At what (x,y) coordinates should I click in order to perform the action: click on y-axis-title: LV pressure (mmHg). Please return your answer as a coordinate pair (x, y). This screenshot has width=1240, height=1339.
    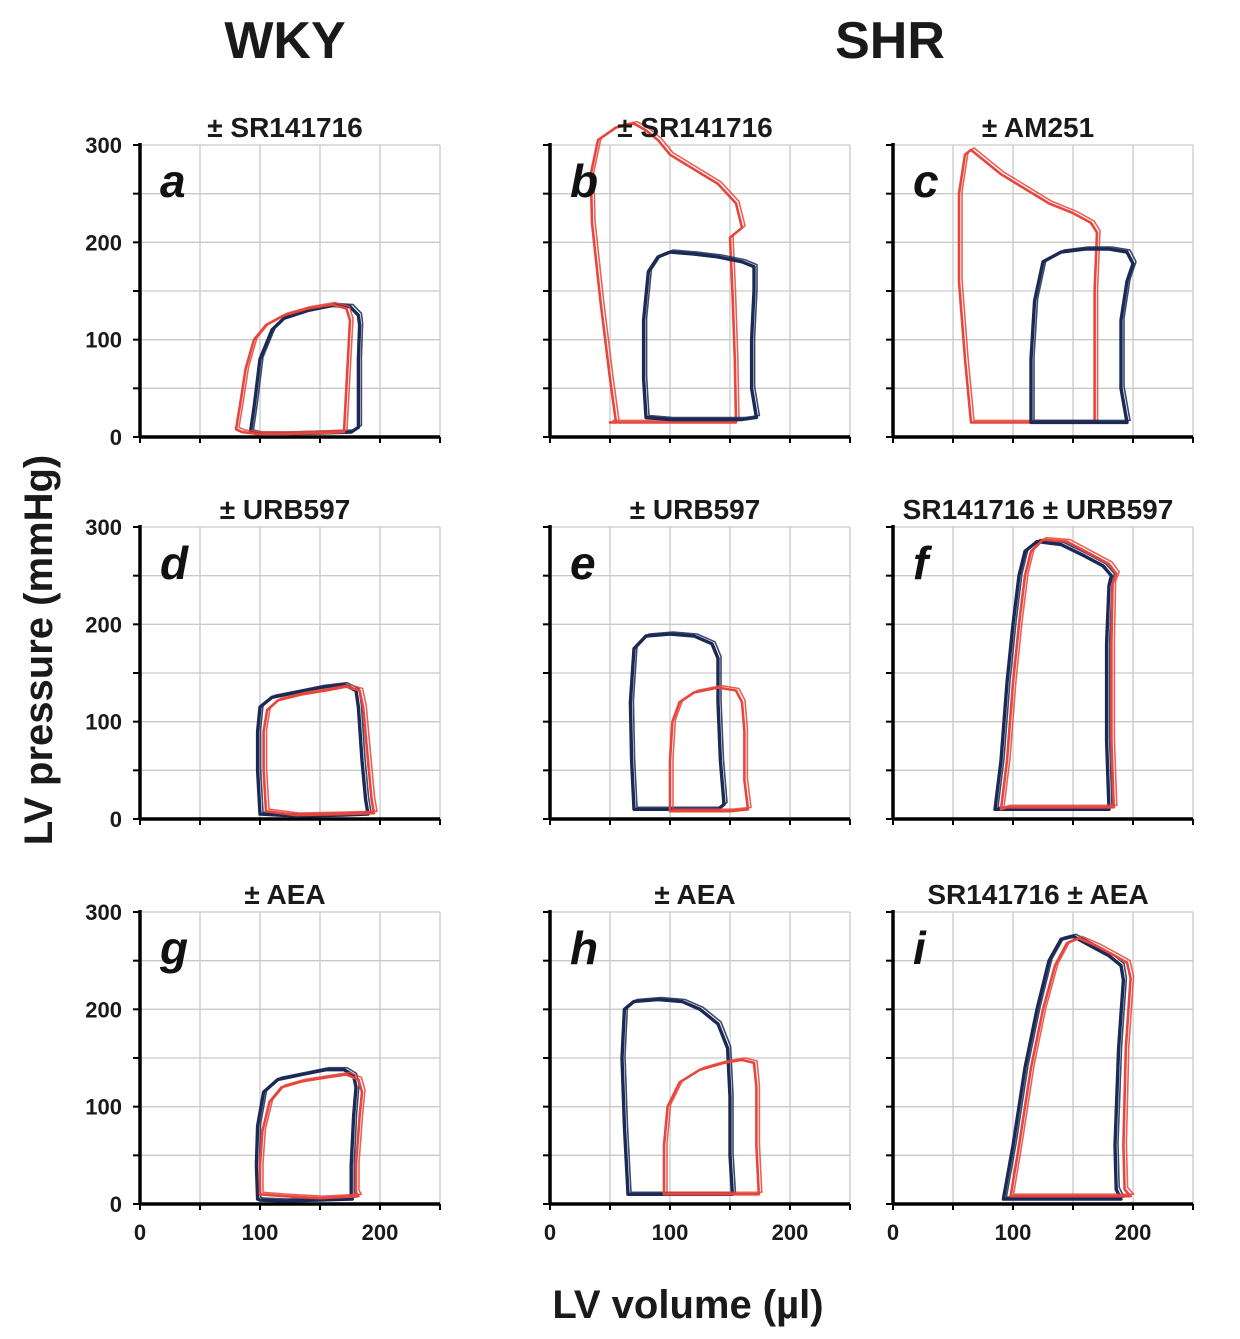
    Looking at the image, I should click on (39, 650).